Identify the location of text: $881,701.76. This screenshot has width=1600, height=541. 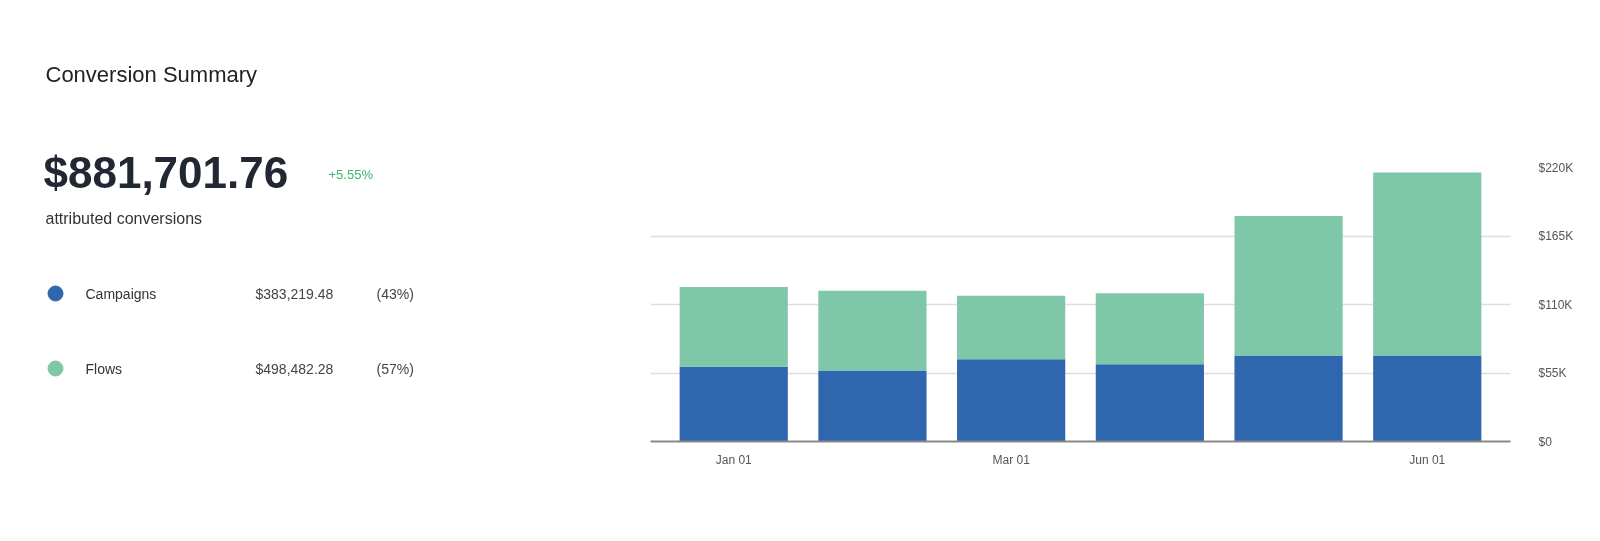
(166, 172).